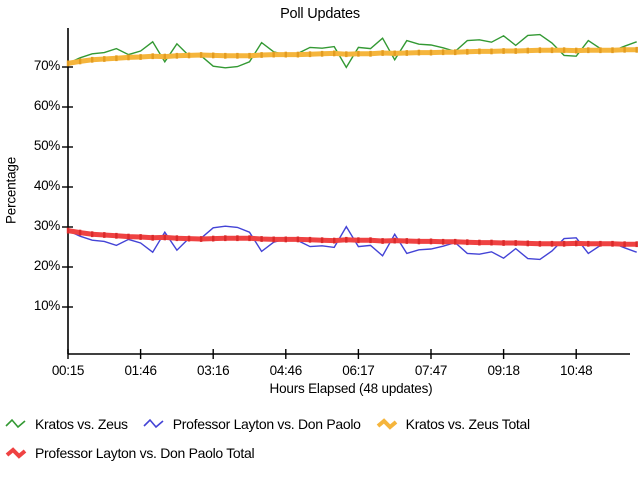 The width and height of the screenshot is (640, 480). What do you see at coordinates (358, 370) in the screenshot?
I see `xtick-label: 06:17` at bounding box center [358, 370].